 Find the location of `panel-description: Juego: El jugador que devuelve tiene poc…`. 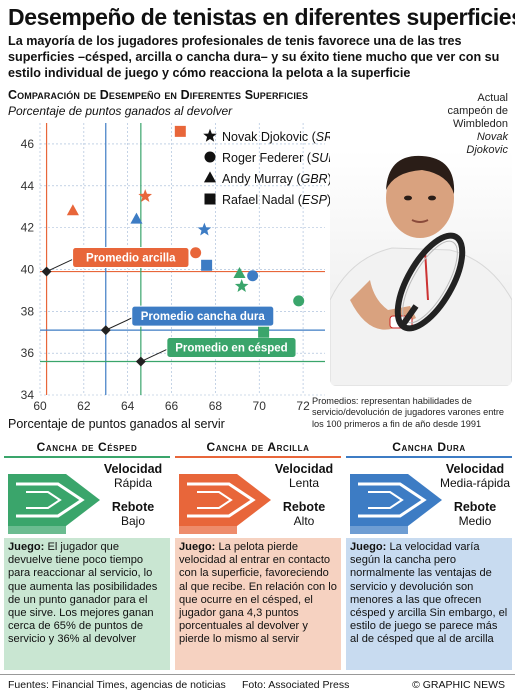

panel-description: Juego: El jugador que devuelve tiene poc… is located at coordinates (87, 604).